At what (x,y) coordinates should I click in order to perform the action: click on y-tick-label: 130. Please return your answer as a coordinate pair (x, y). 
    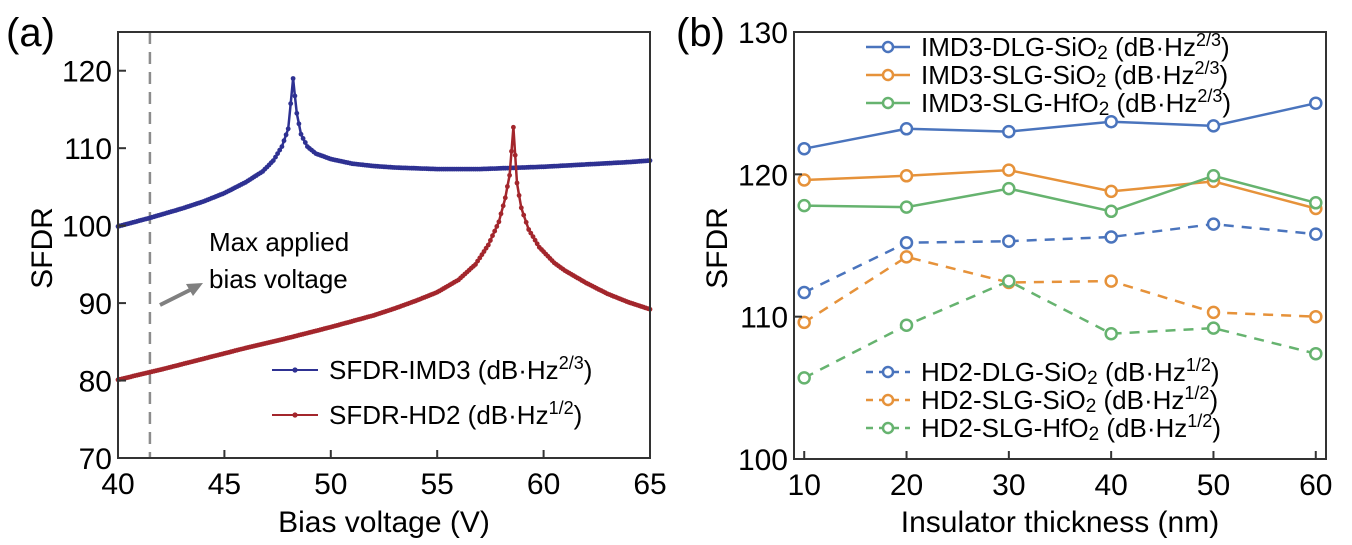
    Looking at the image, I should click on (763, 33).